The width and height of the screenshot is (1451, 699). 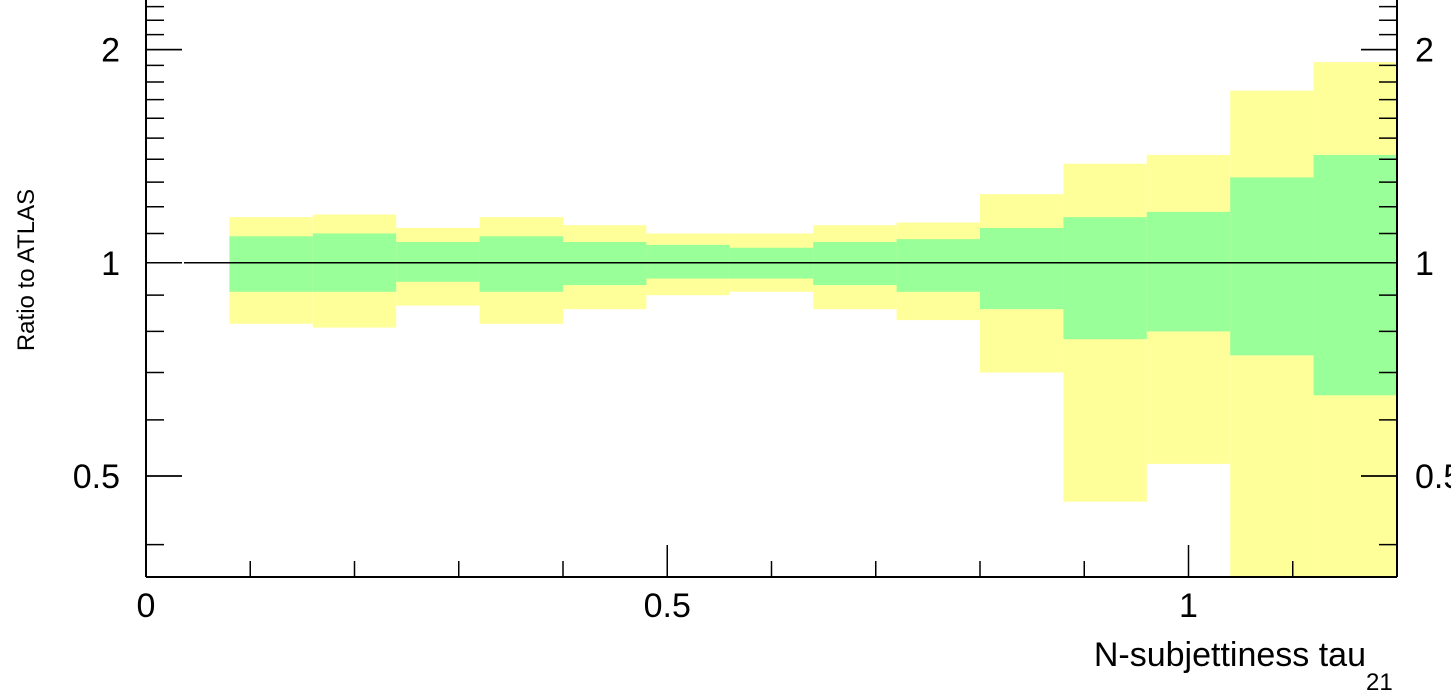 I want to click on x-tick-label: 0, so click(x=146, y=606).